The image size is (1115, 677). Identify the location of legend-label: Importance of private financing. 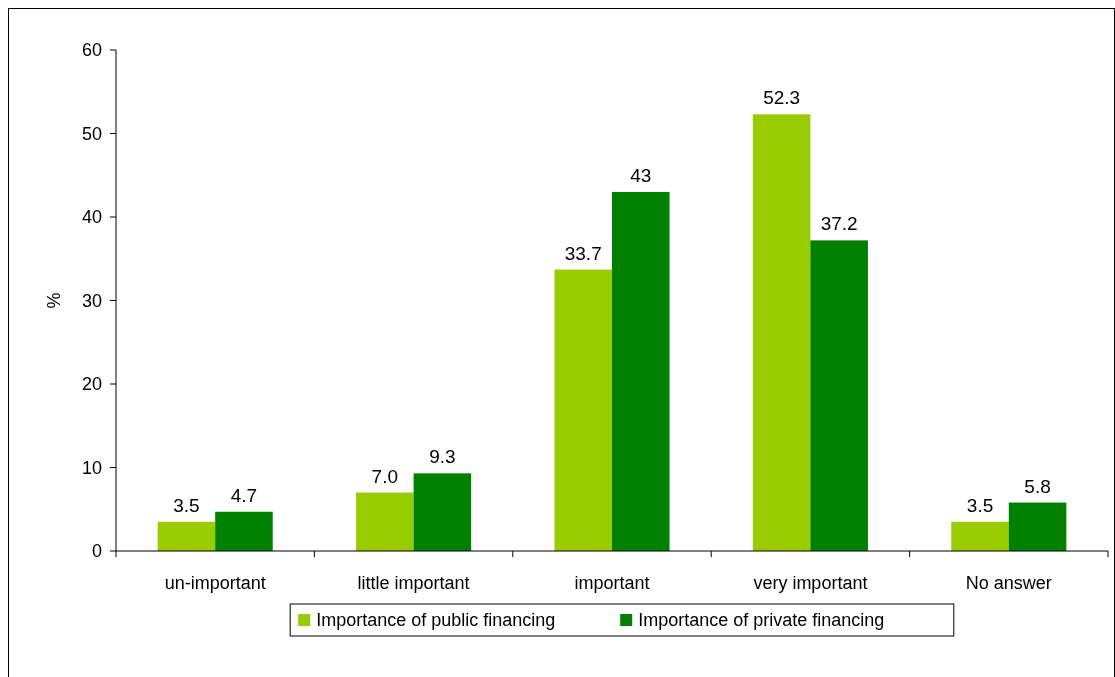
(761, 620).